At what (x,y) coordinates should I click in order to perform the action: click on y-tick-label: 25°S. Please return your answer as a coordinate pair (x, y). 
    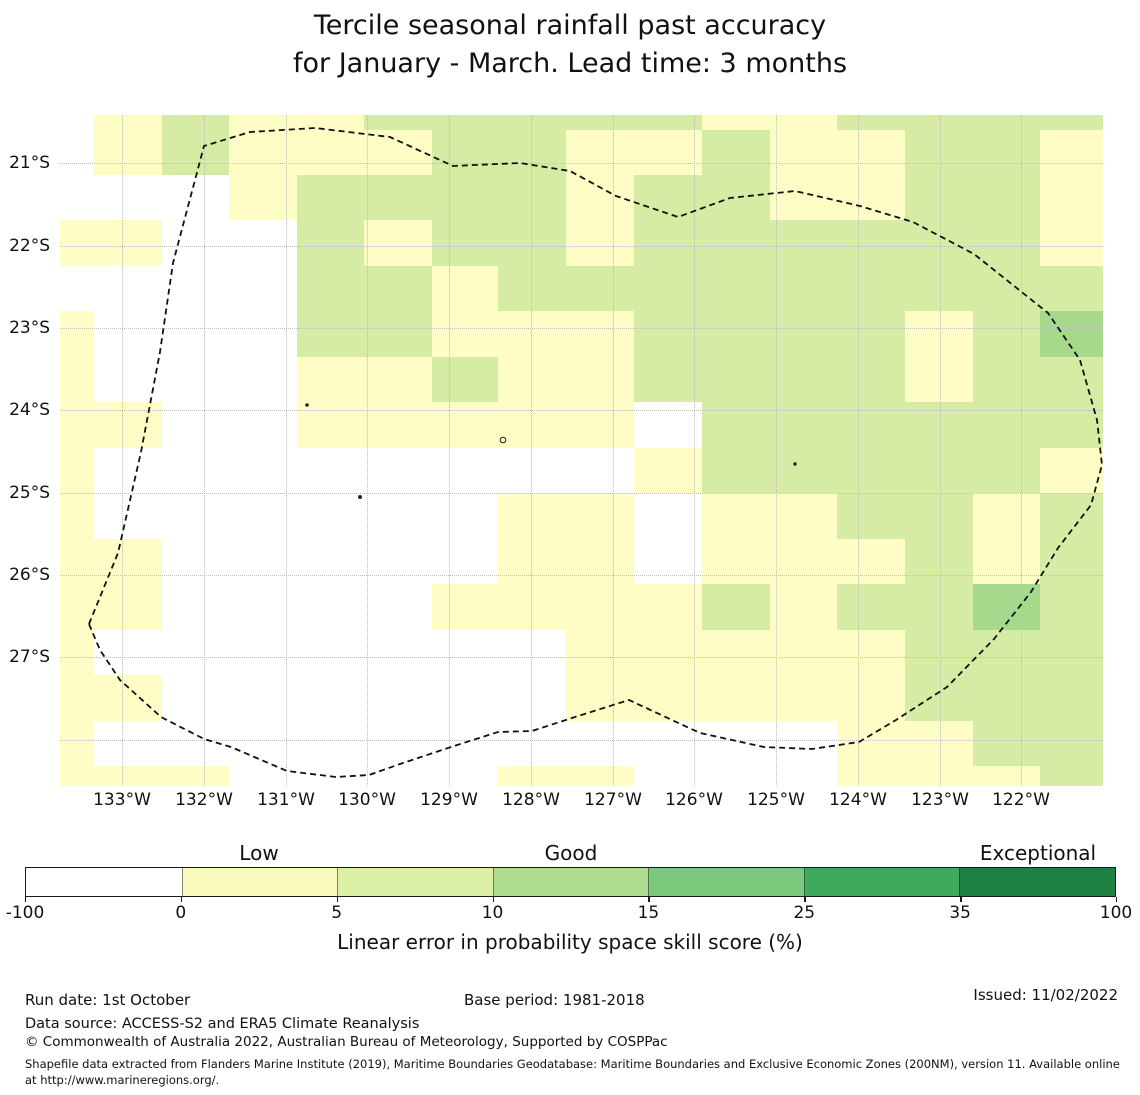
    Looking at the image, I should click on (29, 493).